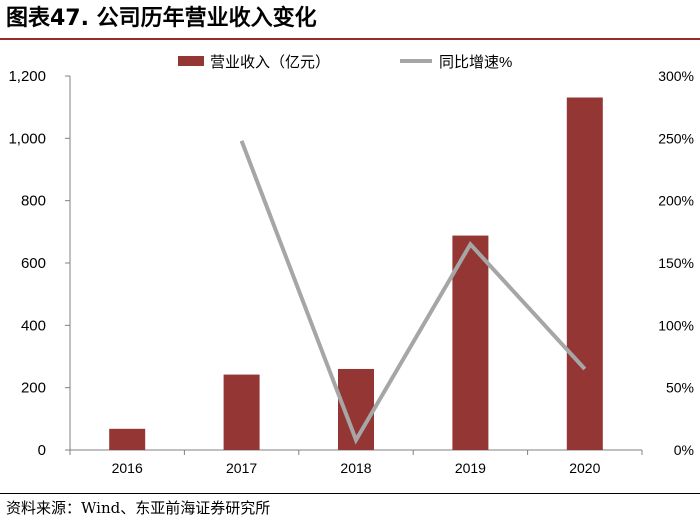 The image size is (700, 523). Describe the element at coordinates (161, 18) in the screenshot. I see `figure-title: 图表47. 公司历年营业收入变化` at that location.